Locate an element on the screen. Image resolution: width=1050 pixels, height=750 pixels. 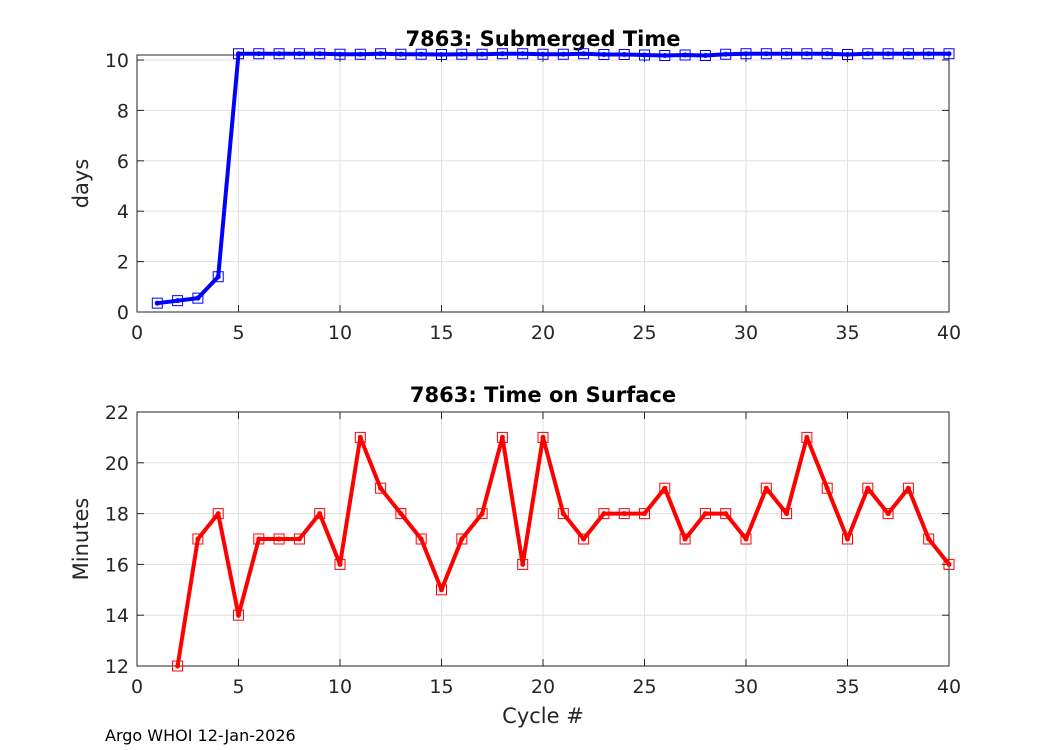
chart1-xtick-label-25: 25 is located at coordinates (644, 687).